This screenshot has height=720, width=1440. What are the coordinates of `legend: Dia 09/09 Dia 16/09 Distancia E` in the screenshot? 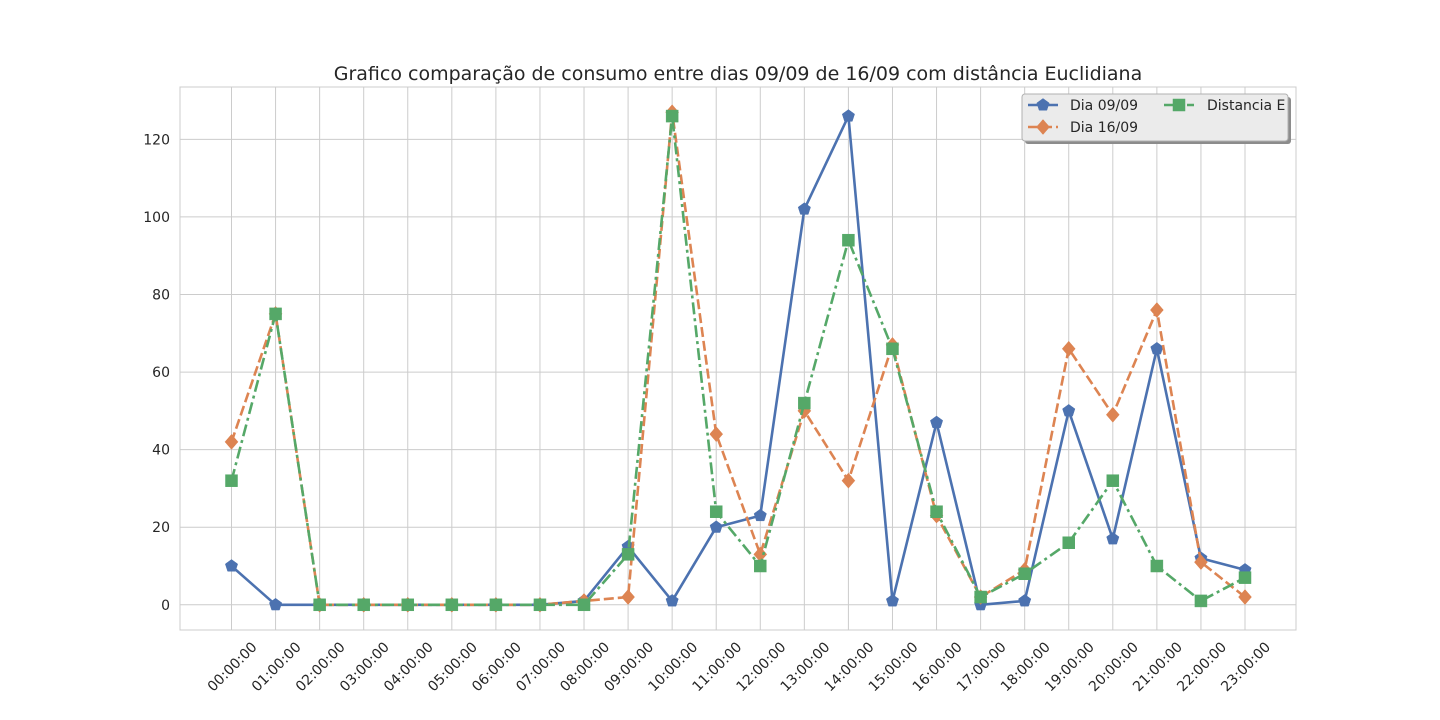 It's located at (1156, 118).